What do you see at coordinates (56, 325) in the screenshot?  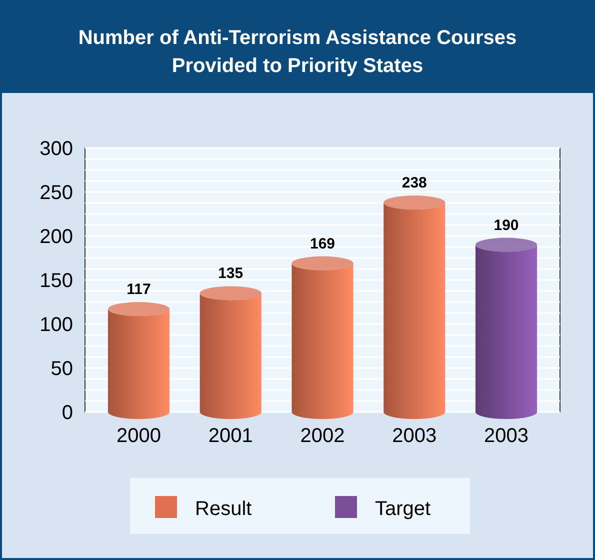 I see `y-tick-label: 100` at bounding box center [56, 325].